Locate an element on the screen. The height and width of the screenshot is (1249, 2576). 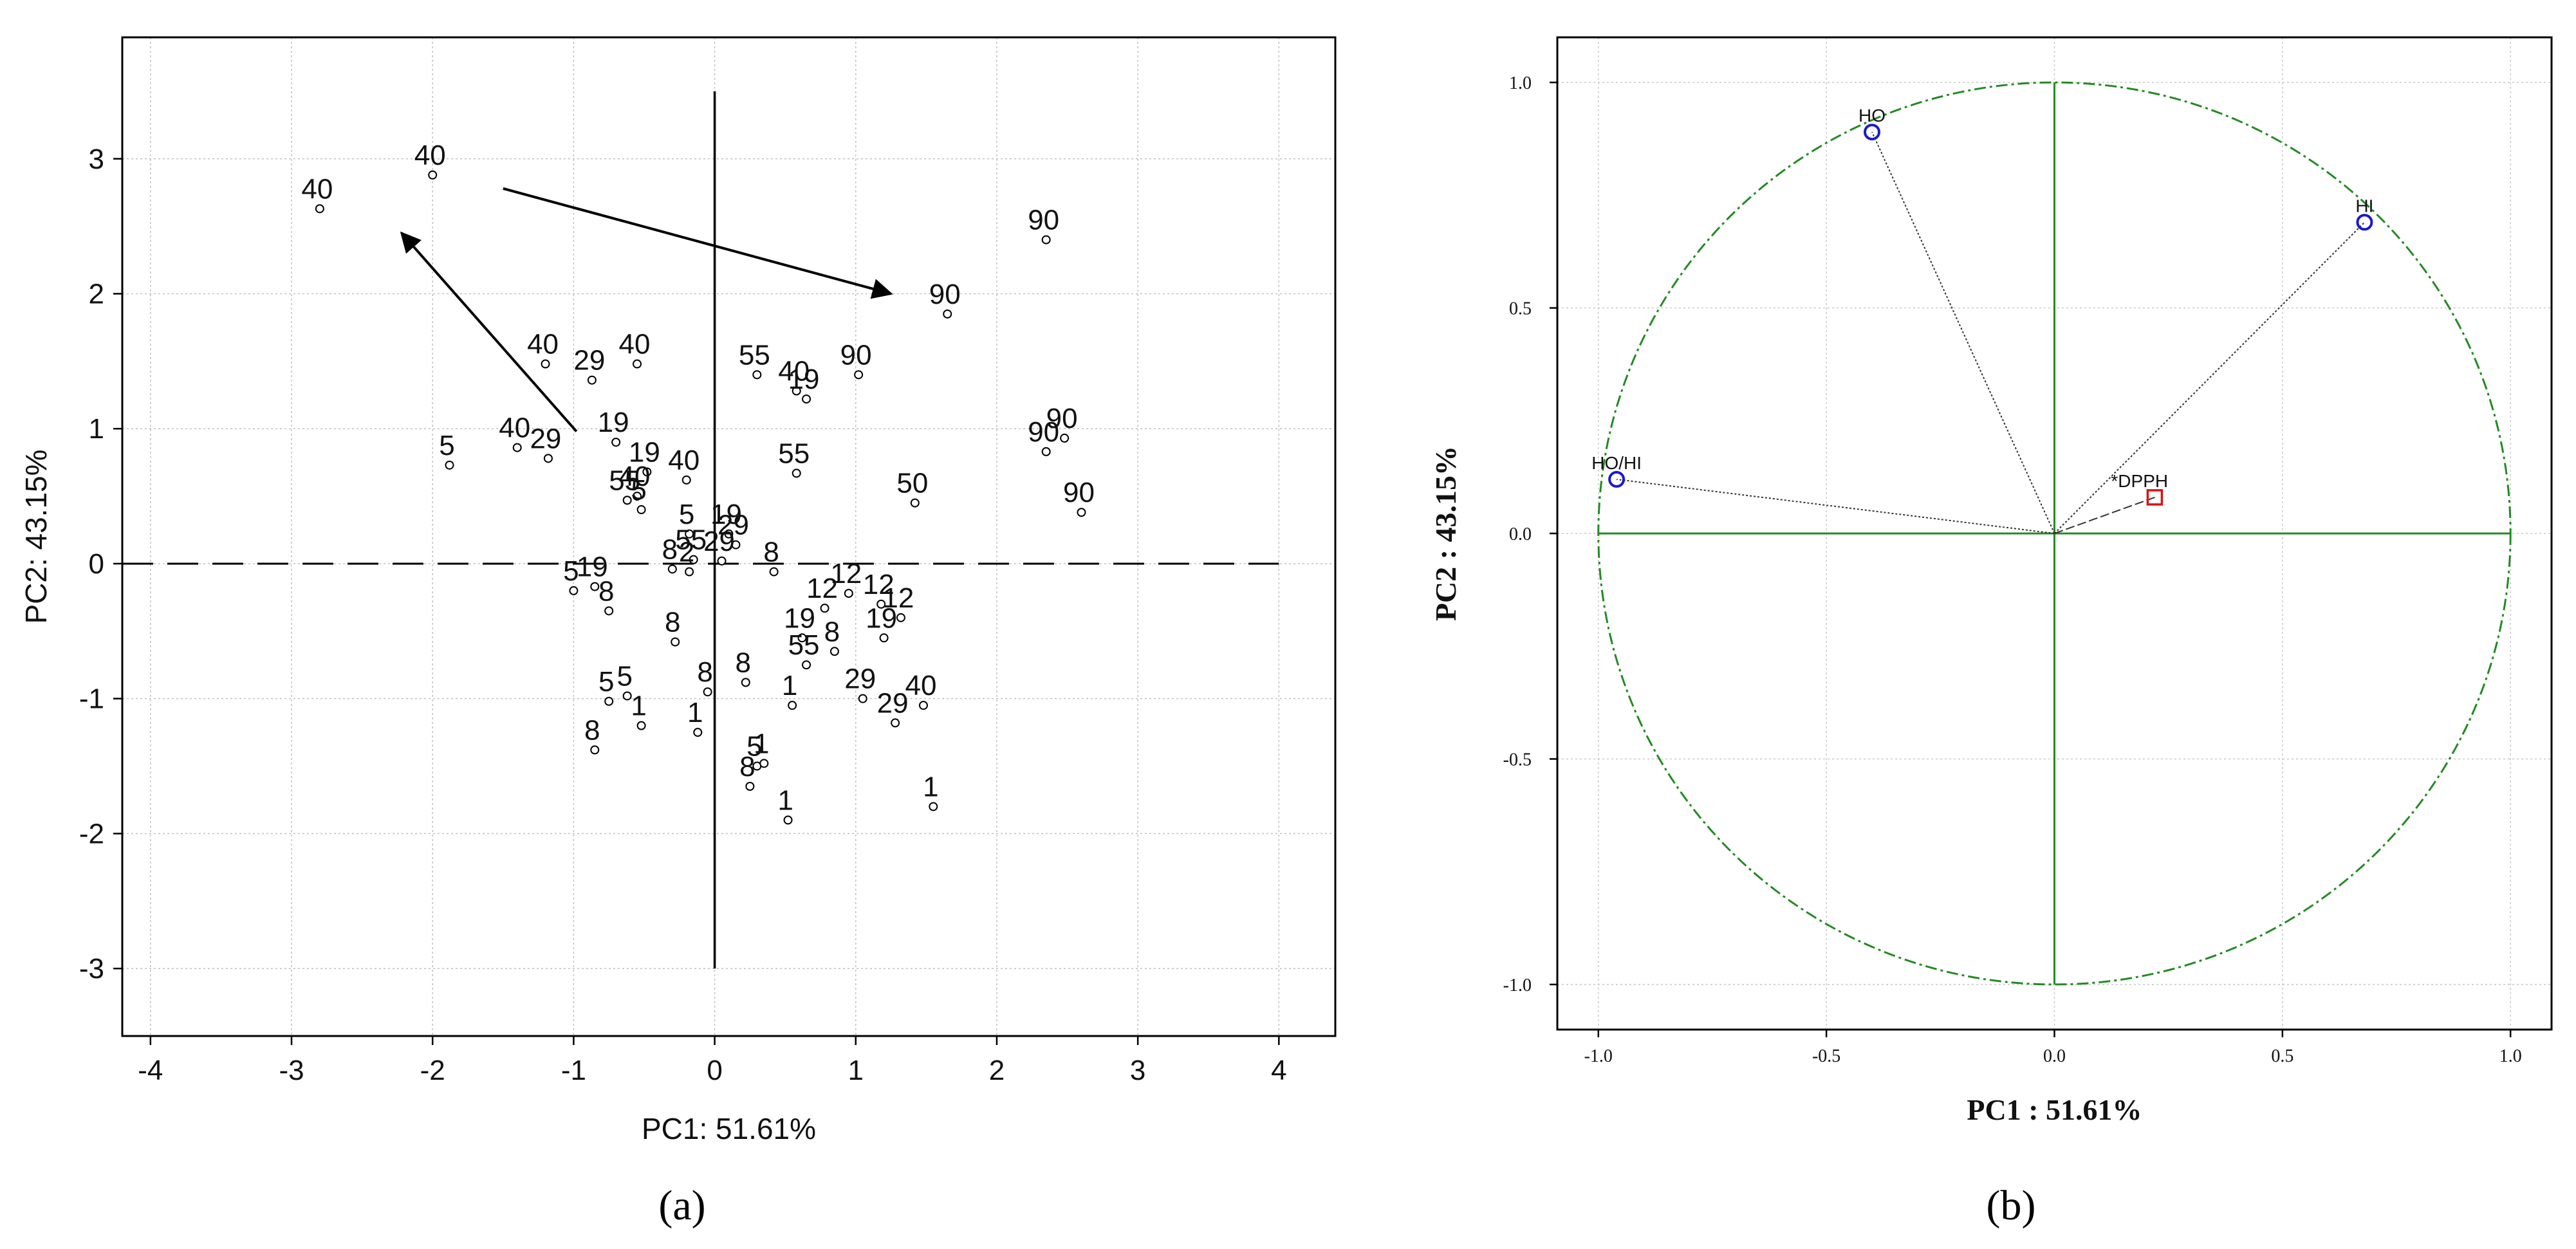
panel-b-y-tick-label: 0.5 is located at coordinates (1520, 309).